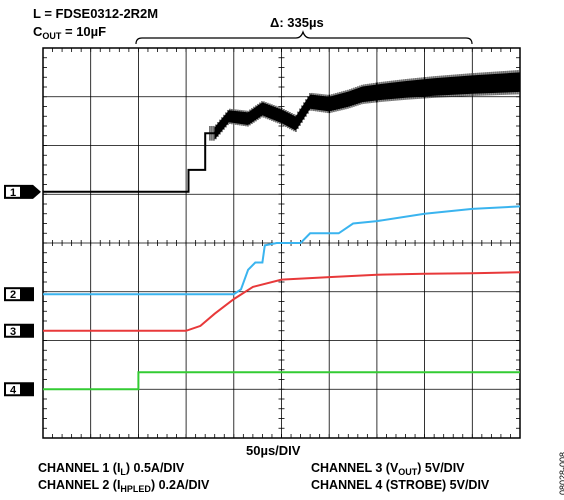 The height and width of the screenshot is (500, 564). I want to click on channel-3-scale: CHANNEL 3 (VOUT) 5V/DIV, so click(388, 469).